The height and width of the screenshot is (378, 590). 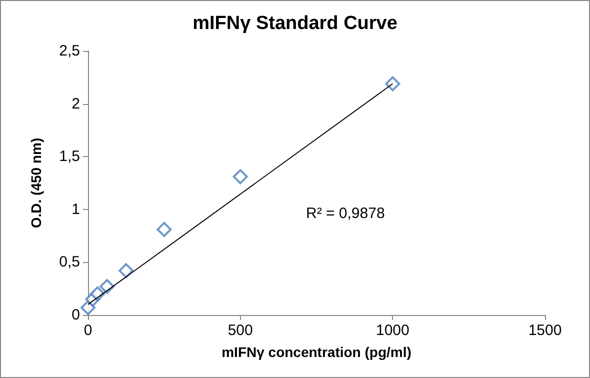 I want to click on y-axis-title: O.D. (450 nm), so click(x=36, y=183).